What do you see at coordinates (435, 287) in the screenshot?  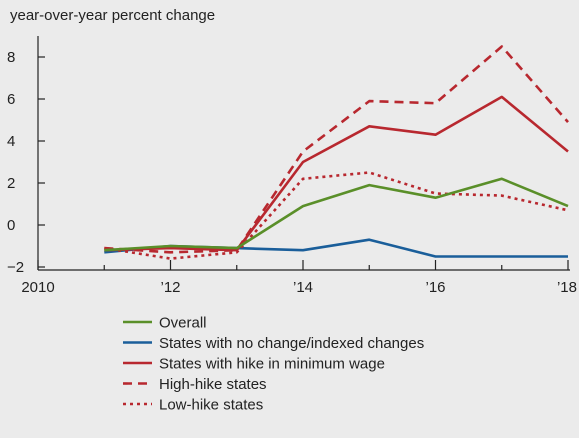 I see `x-tick-label: ’16` at bounding box center [435, 287].